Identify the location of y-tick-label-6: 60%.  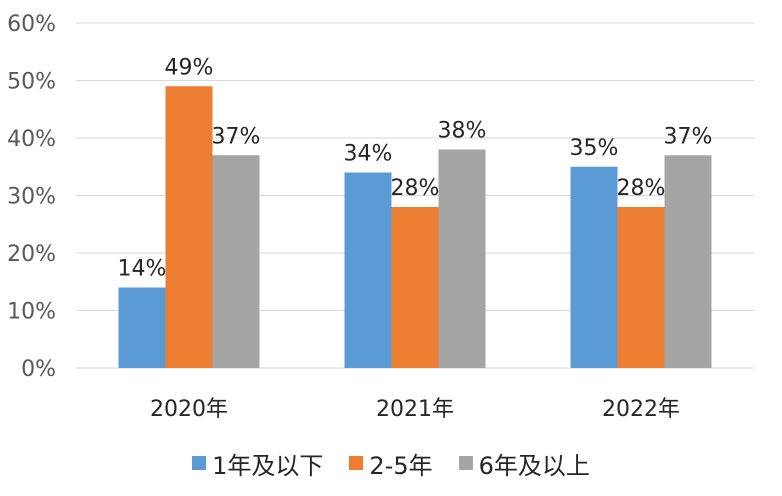
(31, 24).